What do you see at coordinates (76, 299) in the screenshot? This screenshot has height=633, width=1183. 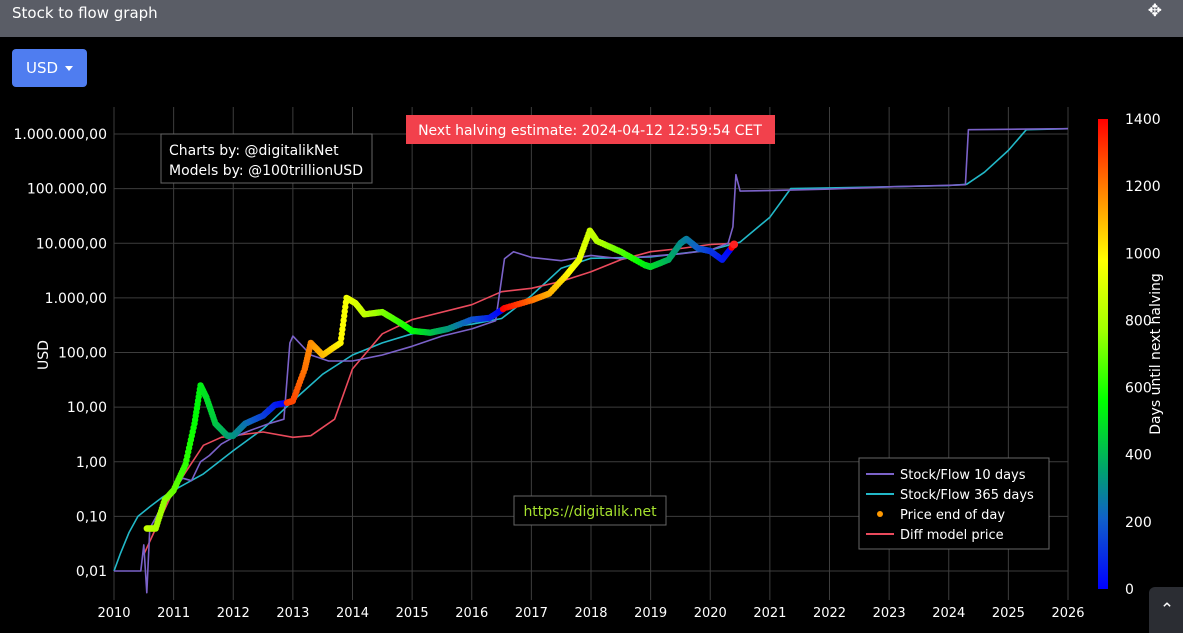 I see `y-tick-label: 1.000,00` at bounding box center [76, 299].